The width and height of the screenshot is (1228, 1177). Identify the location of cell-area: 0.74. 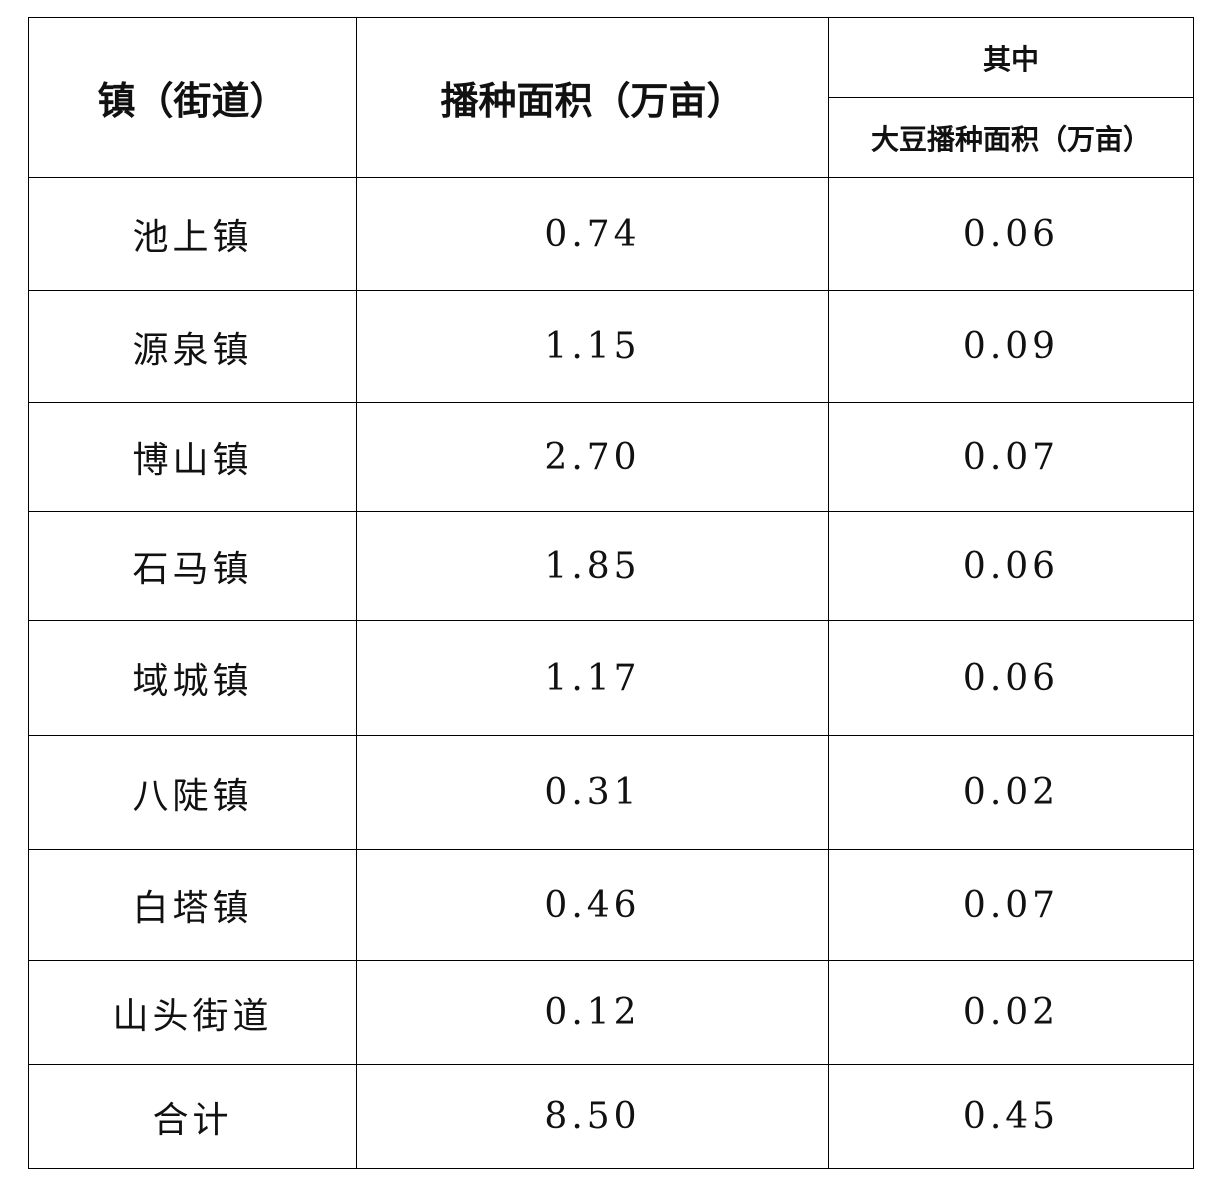
(592, 234).